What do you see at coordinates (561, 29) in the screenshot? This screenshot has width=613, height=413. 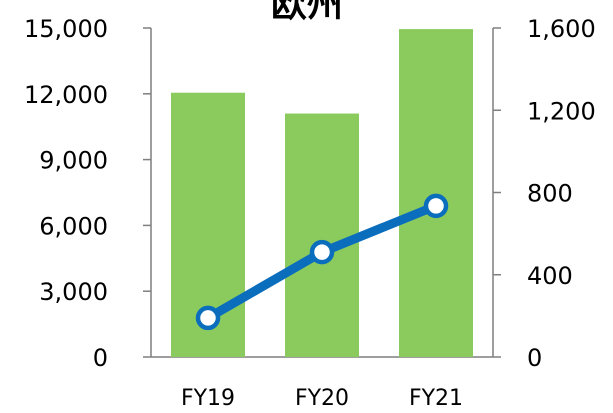 I see `right-tick-label: 1,600` at bounding box center [561, 29].